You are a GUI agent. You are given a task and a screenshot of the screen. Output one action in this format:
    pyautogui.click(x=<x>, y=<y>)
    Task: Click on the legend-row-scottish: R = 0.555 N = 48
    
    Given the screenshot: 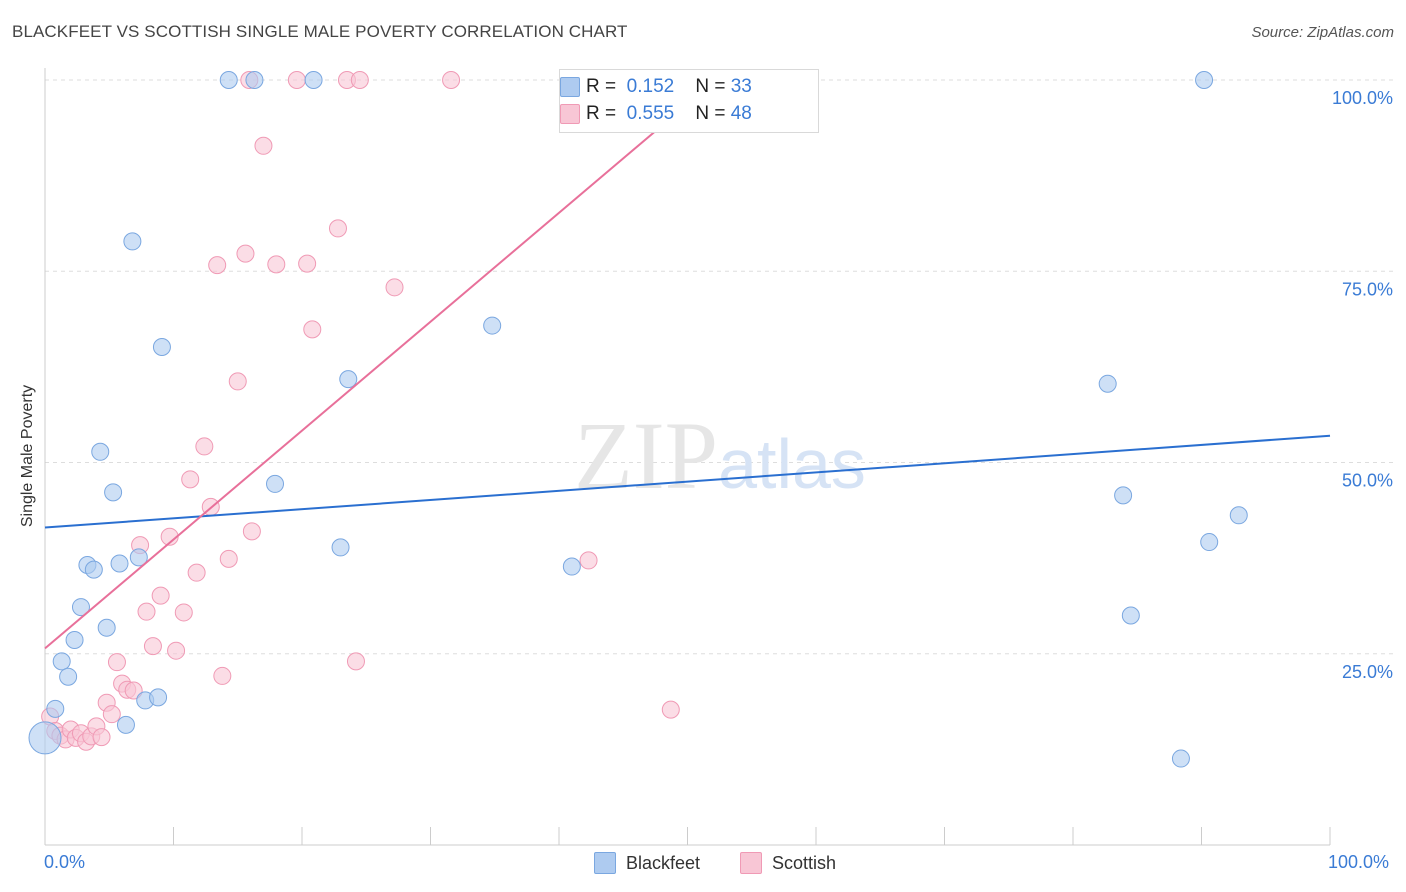 What is the action you would take?
    pyautogui.click(x=656, y=114)
    